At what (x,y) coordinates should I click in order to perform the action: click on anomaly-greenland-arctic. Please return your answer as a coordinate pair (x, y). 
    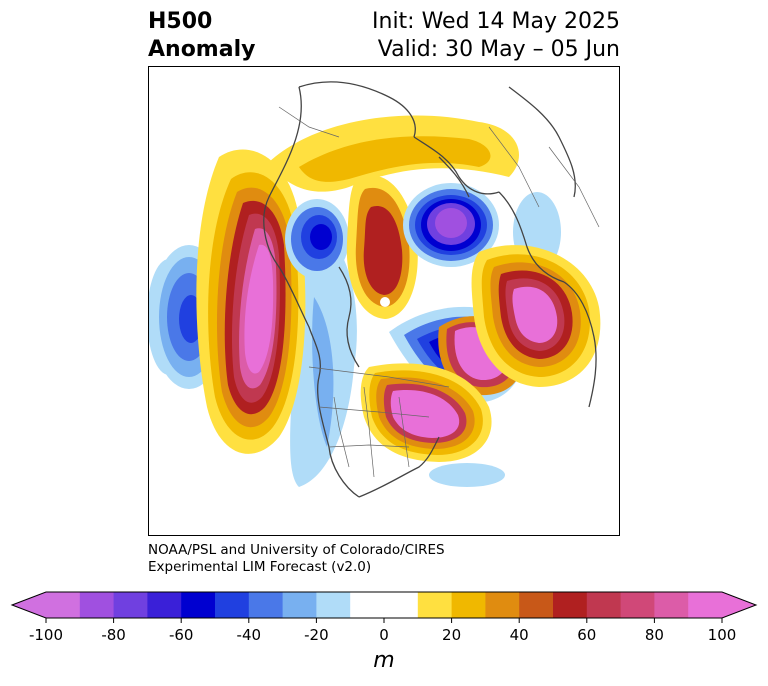
    Looking at the image, I should click on (382, 247).